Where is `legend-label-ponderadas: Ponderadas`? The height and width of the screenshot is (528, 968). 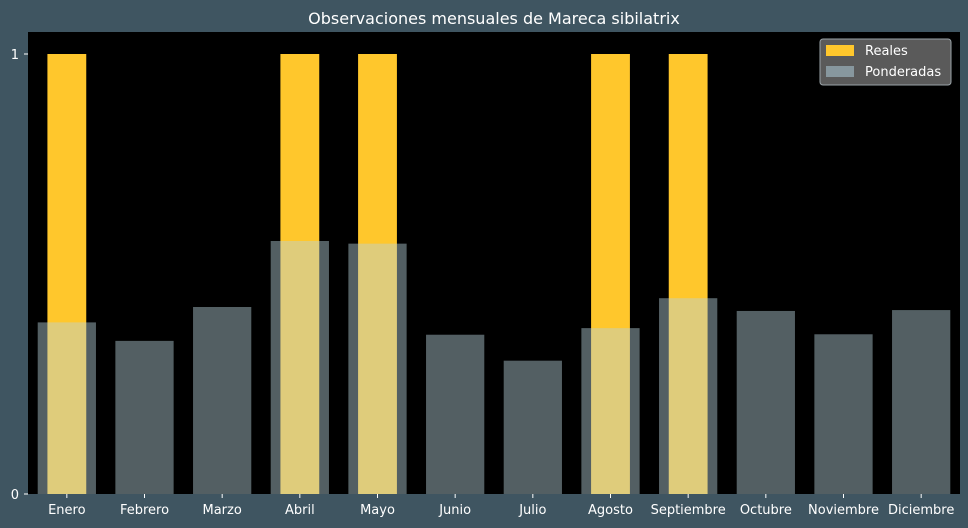
legend-label-ponderadas: Ponderadas is located at coordinates (903, 72).